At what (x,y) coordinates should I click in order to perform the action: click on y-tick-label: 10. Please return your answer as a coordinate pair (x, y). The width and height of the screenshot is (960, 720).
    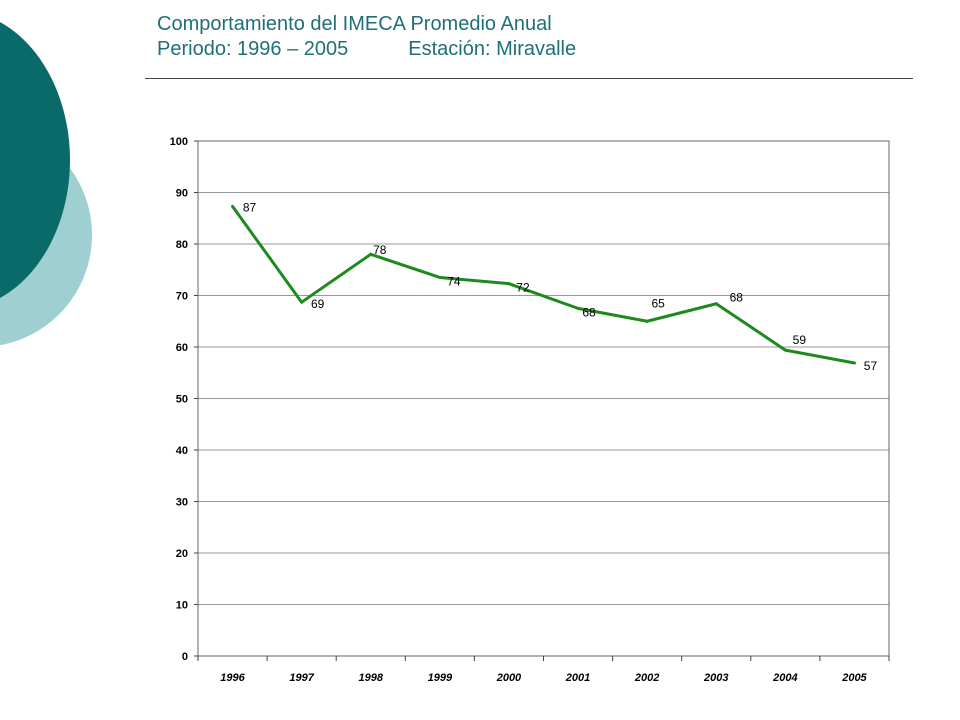
    Looking at the image, I should click on (182, 606).